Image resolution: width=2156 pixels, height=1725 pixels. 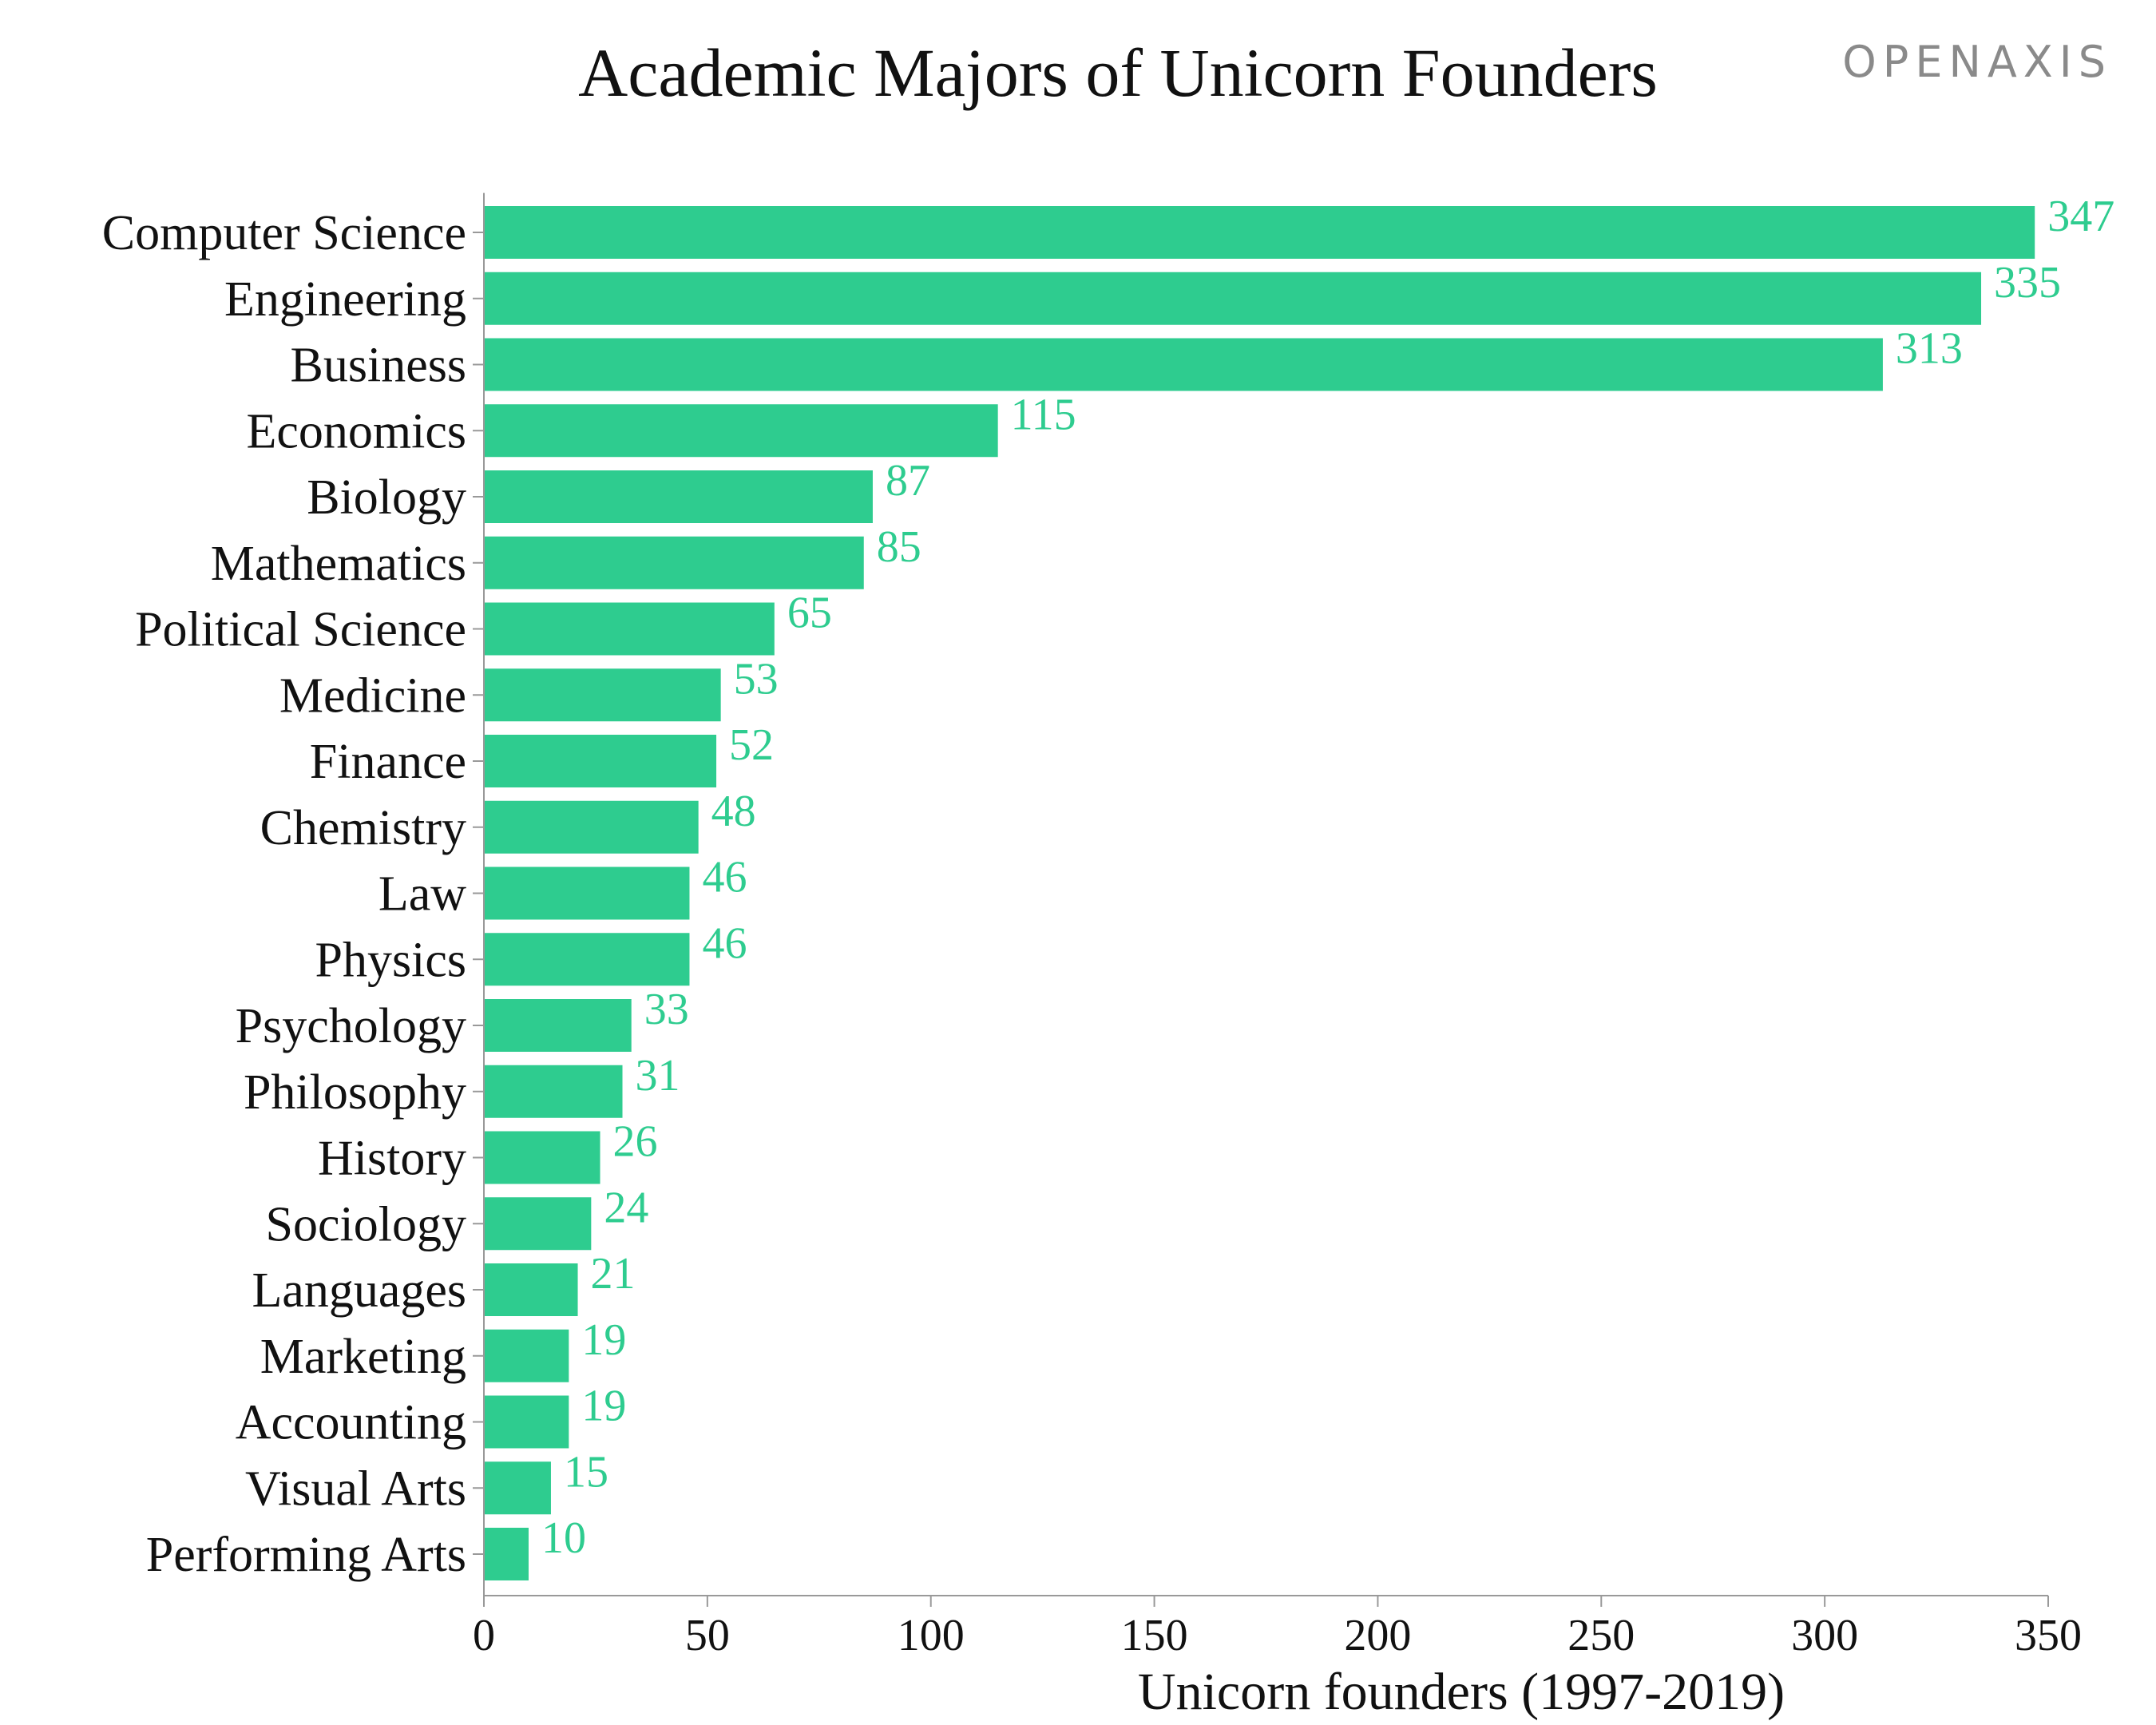 What do you see at coordinates (355, 1092) in the screenshot?
I see `category-label-philosophy: Philosophy` at bounding box center [355, 1092].